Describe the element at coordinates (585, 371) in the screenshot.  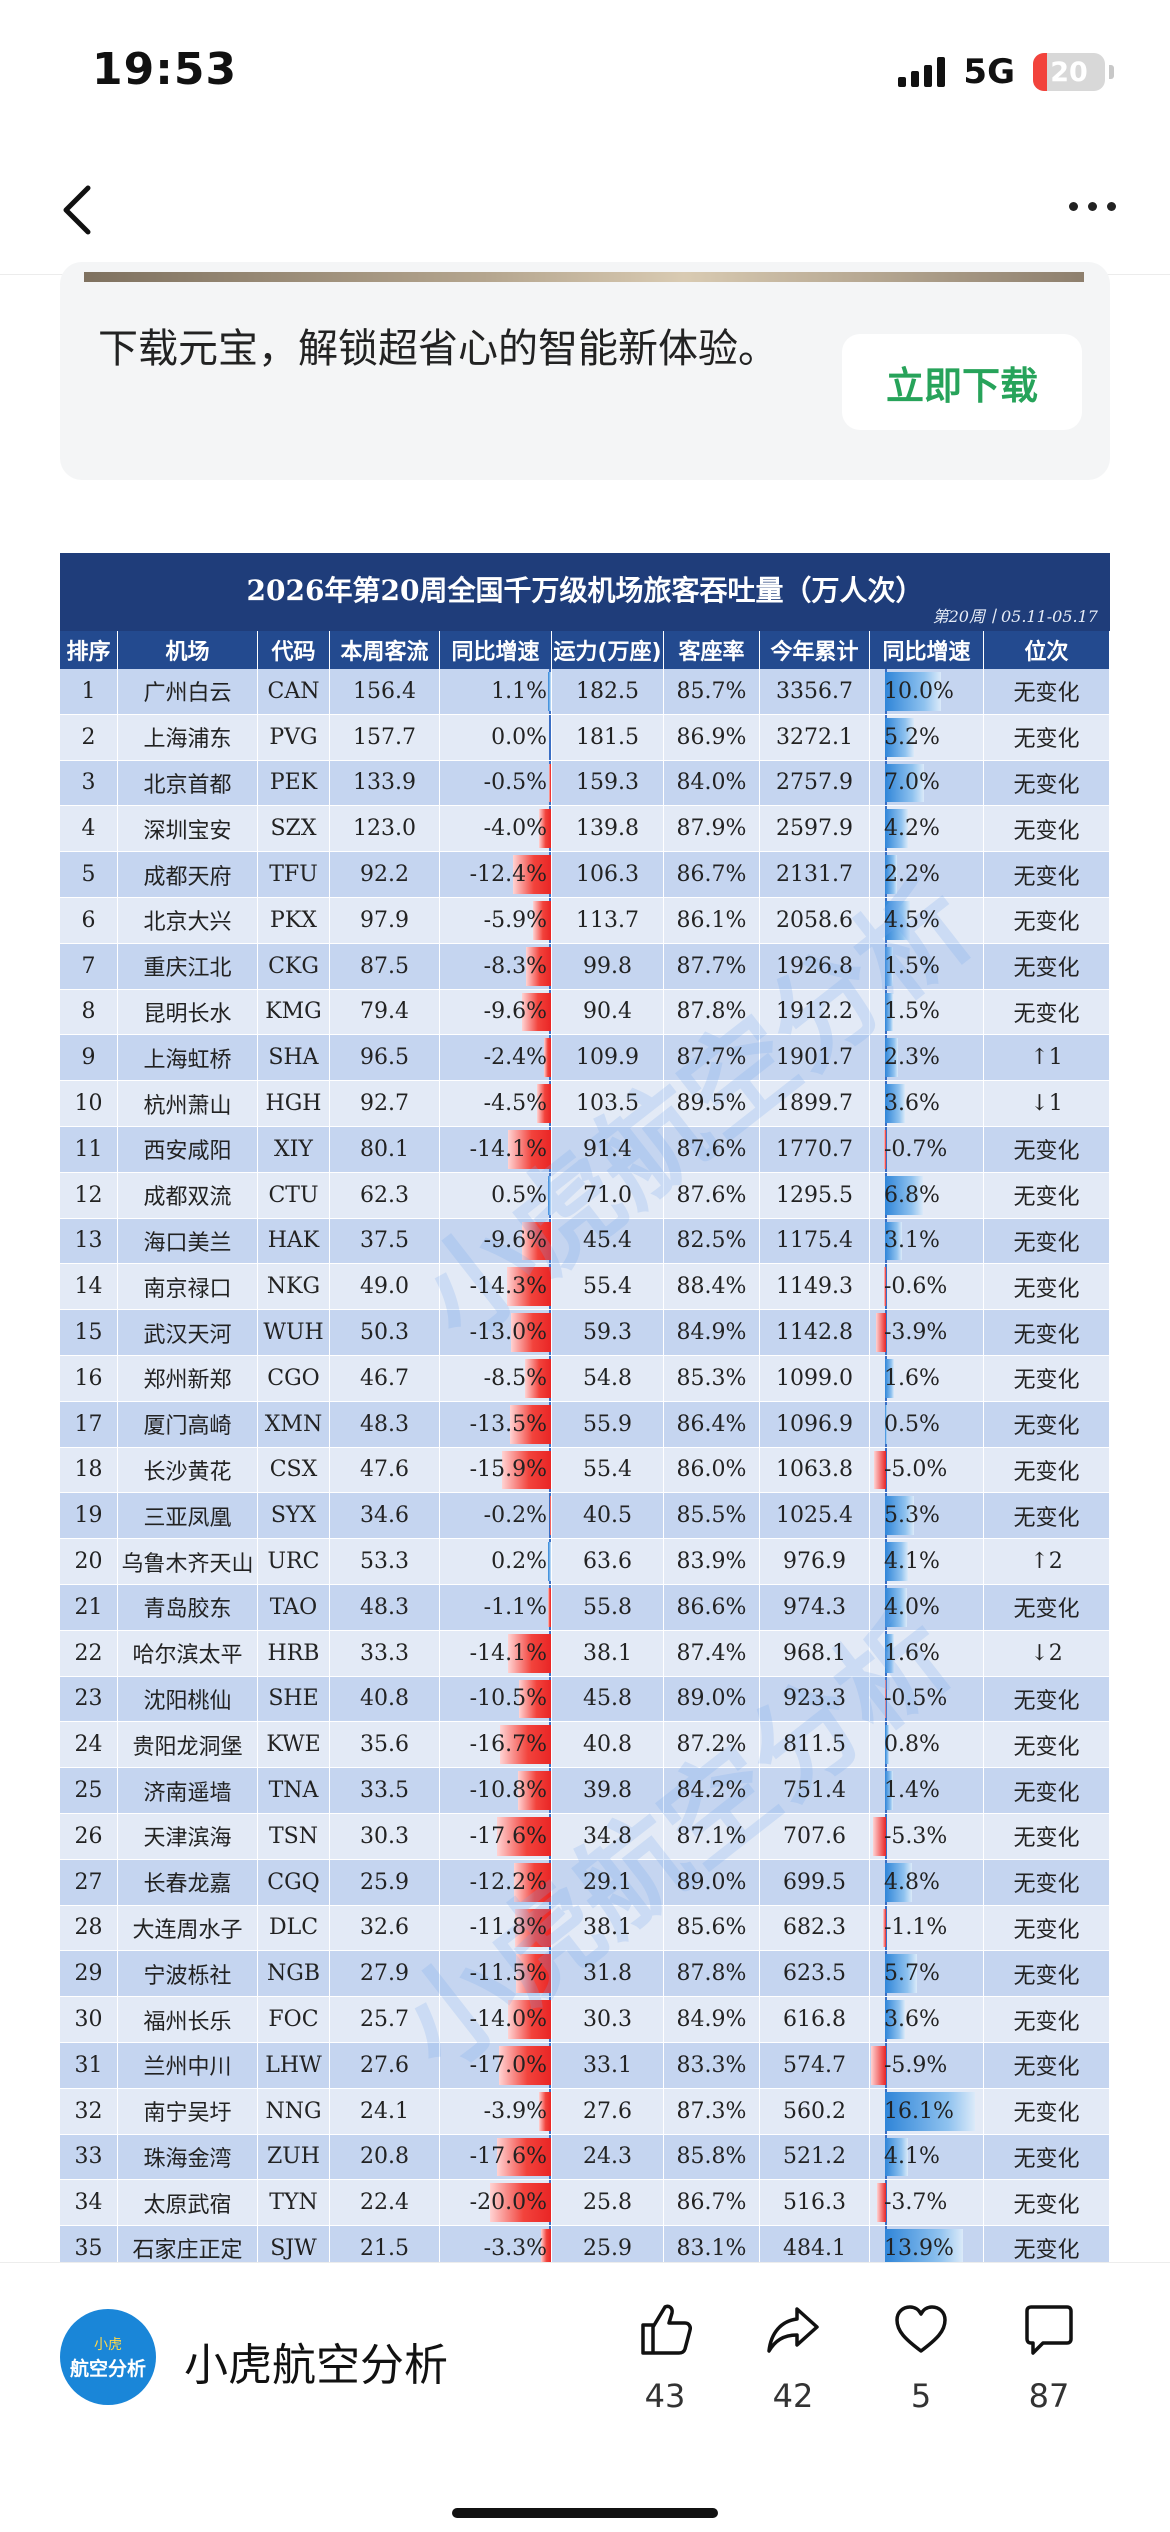
I see `ad-card: 下载元宝，解锁超省心的智能新体验。 立即下载` at that location.